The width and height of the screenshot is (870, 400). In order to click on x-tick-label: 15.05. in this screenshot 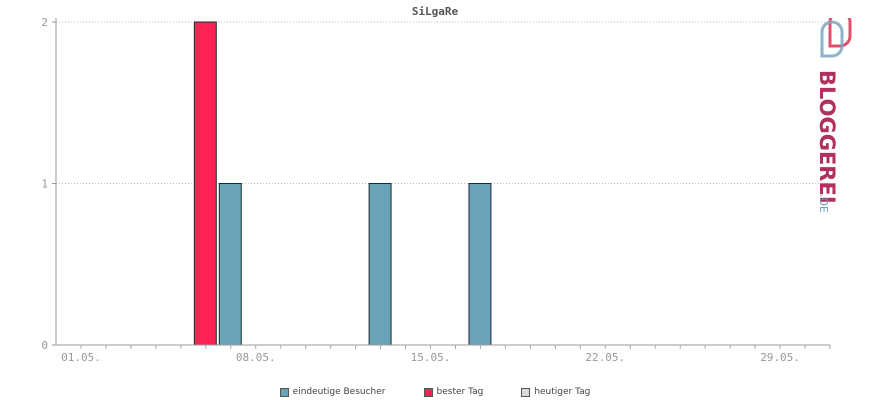, I will do `click(431, 357)`.